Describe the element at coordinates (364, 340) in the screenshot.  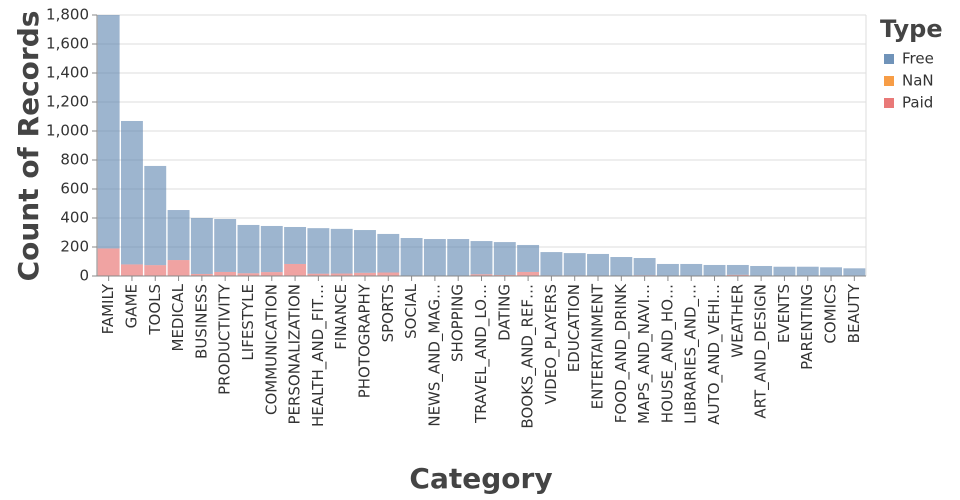
I see `x-tick-label: PHOTOGRAPHY` at that location.